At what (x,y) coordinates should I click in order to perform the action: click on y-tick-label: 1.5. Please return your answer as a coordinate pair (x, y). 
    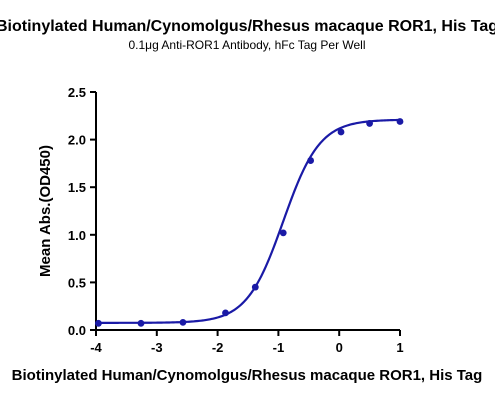
    Looking at the image, I should click on (77, 187).